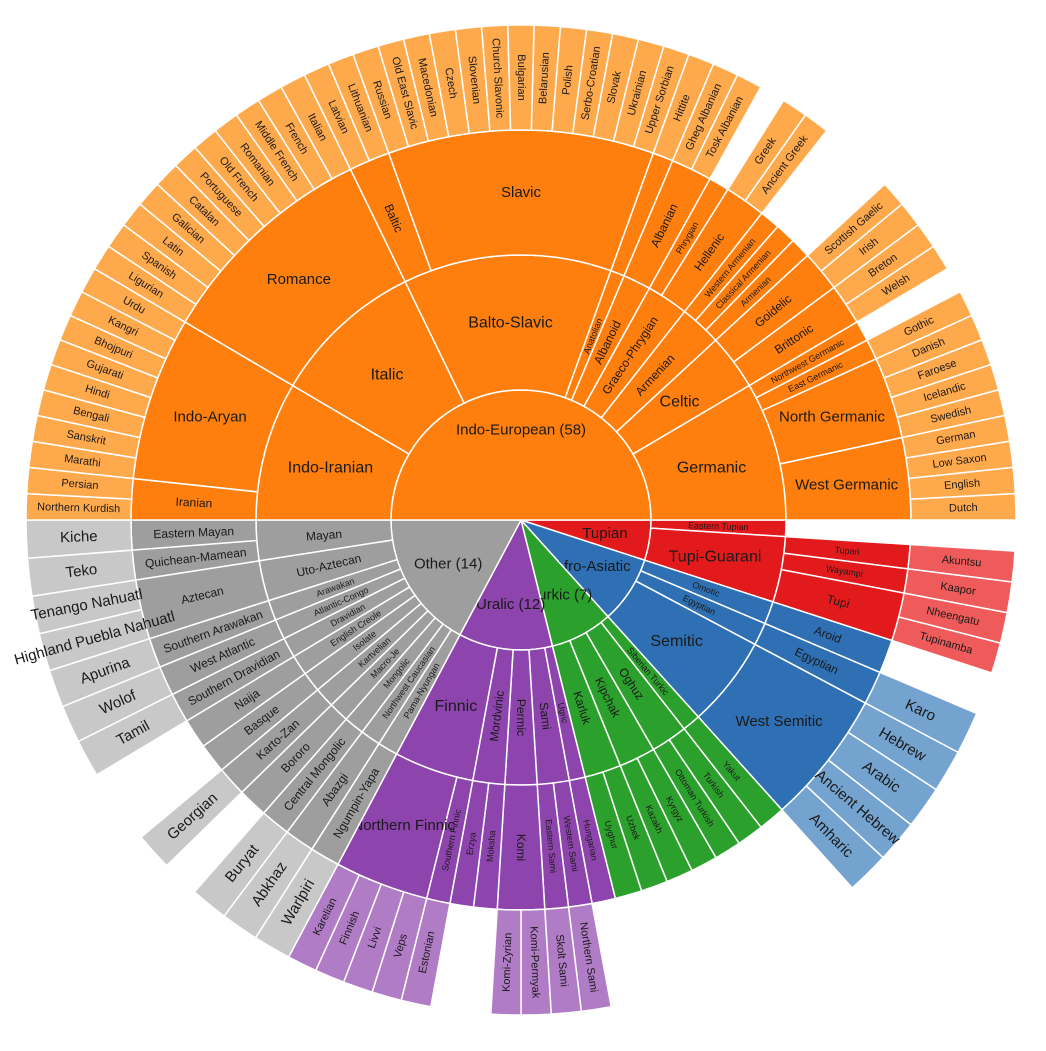  What do you see at coordinates (209, 417) in the screenshot?
I see `subbranch-label-indo-aryan: Indo-Aryan` at bounding box center [209, 417].